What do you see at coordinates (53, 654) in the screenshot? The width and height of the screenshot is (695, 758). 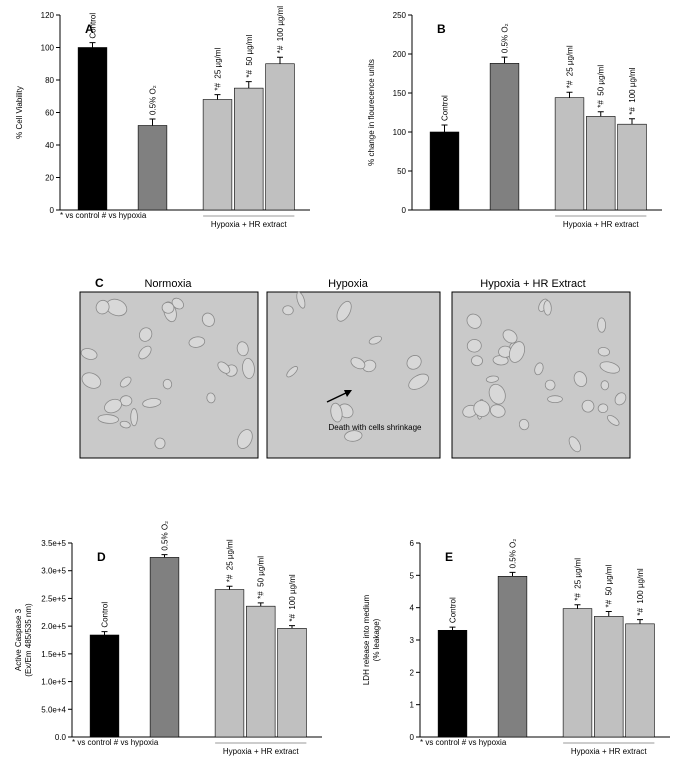 I see `y-tick-label: 1.5e+5` at bounding box center [53, 654].